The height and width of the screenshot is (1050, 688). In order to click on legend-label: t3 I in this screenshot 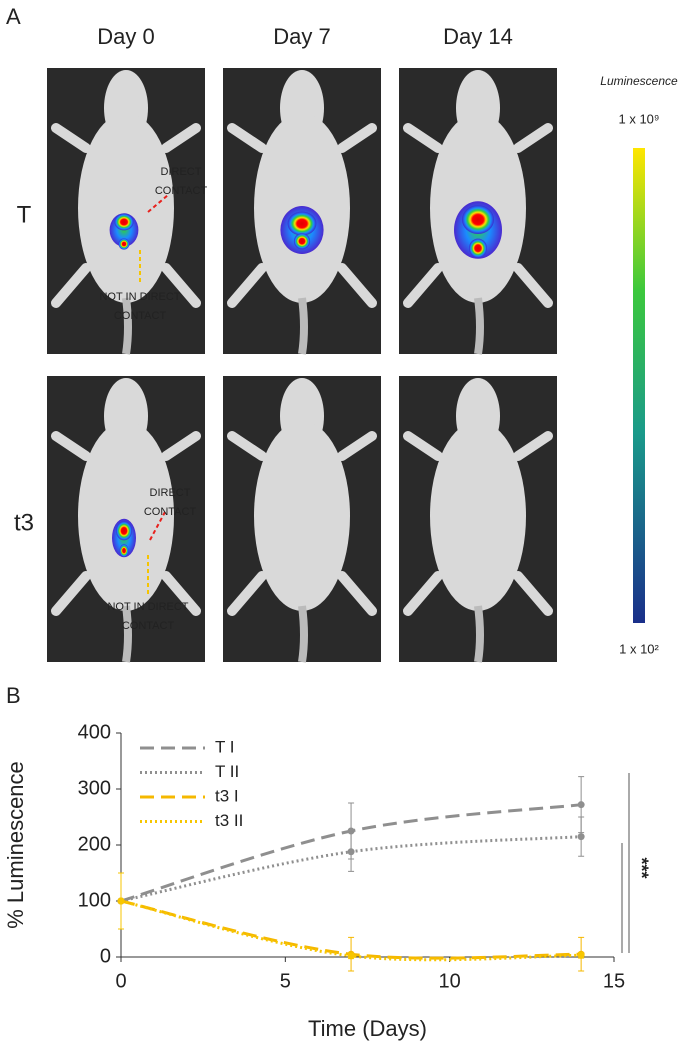, I will do `click(227, 795)`.